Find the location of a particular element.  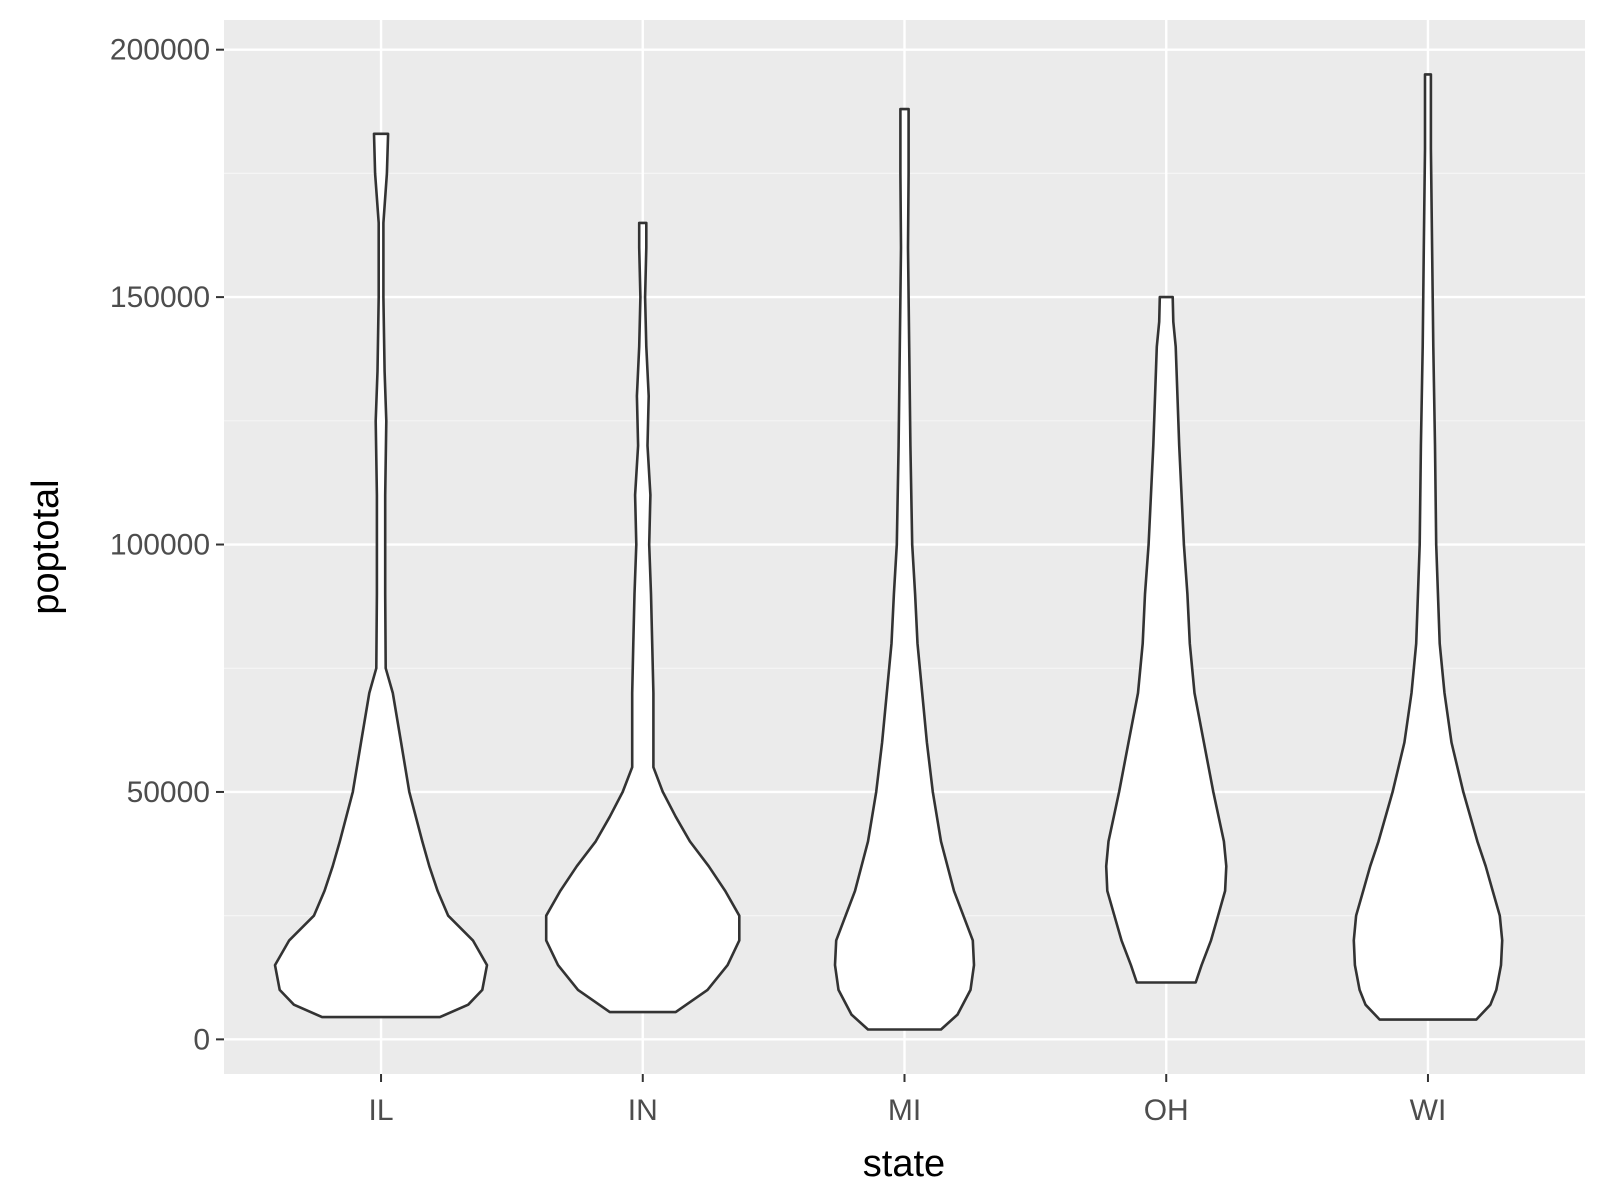

y-tick-label: 200000 is located at coordinates (160, 50).